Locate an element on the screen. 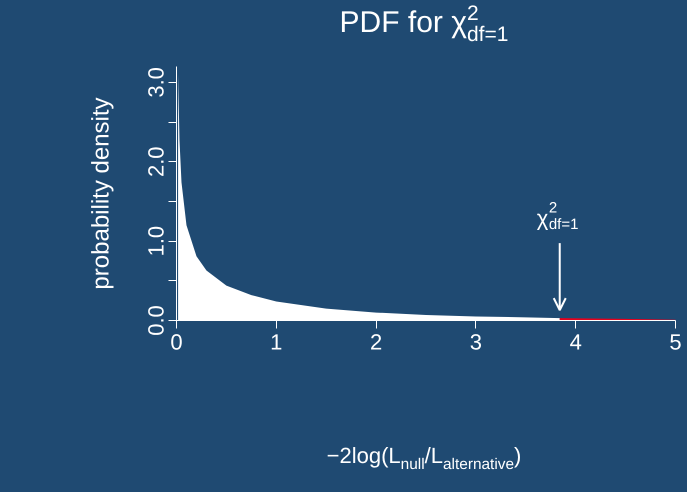 This screenshot has height=492, width=687. x-tick-label: 3 is located at coordinates (476, 342).